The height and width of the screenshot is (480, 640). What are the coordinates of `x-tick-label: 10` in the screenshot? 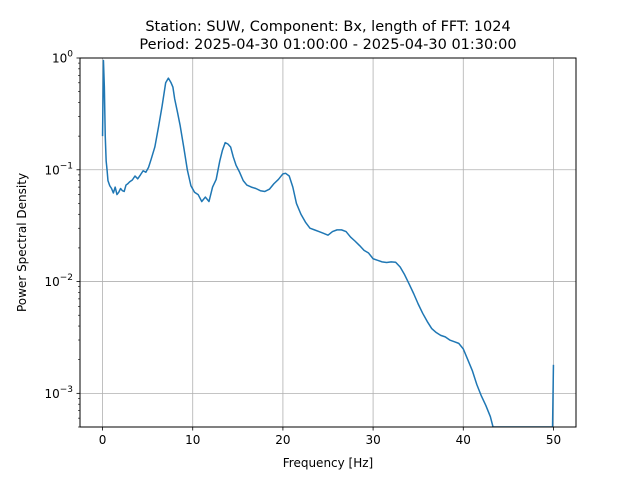 It's located at (192, 440).